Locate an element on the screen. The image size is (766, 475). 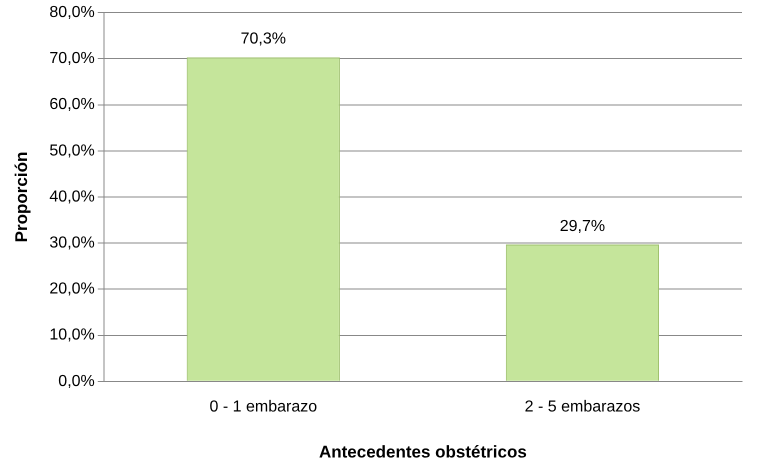
y-tick-label: 80,0% is located at coordinates (72, 13).